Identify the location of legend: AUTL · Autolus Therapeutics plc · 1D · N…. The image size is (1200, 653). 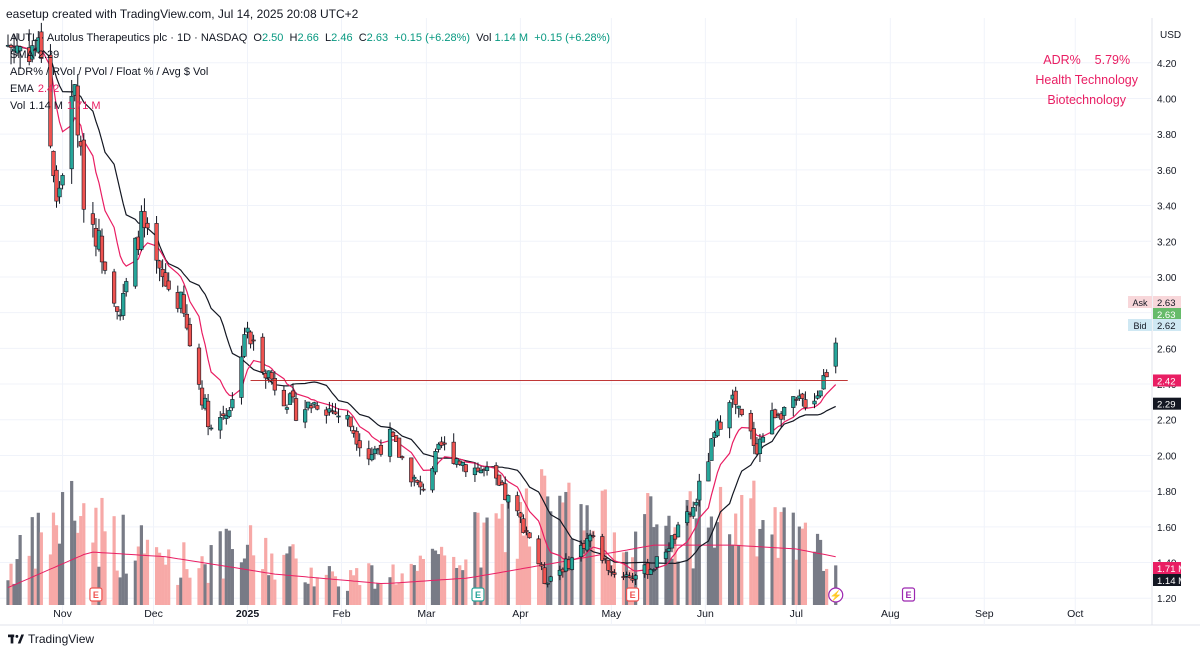
(310, 72).